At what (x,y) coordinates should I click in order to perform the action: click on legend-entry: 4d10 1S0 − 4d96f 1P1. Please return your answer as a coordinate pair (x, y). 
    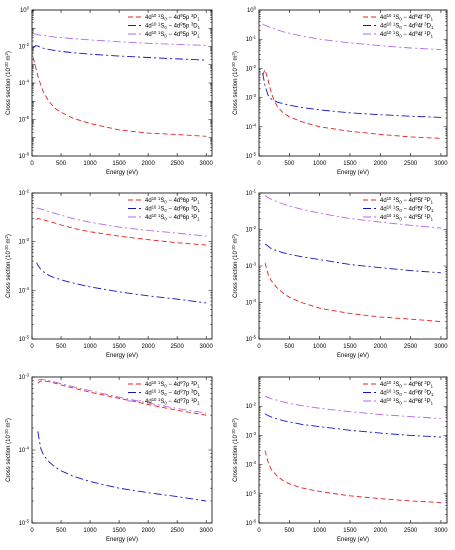
    Looking at the image, I should click on (407, 401).